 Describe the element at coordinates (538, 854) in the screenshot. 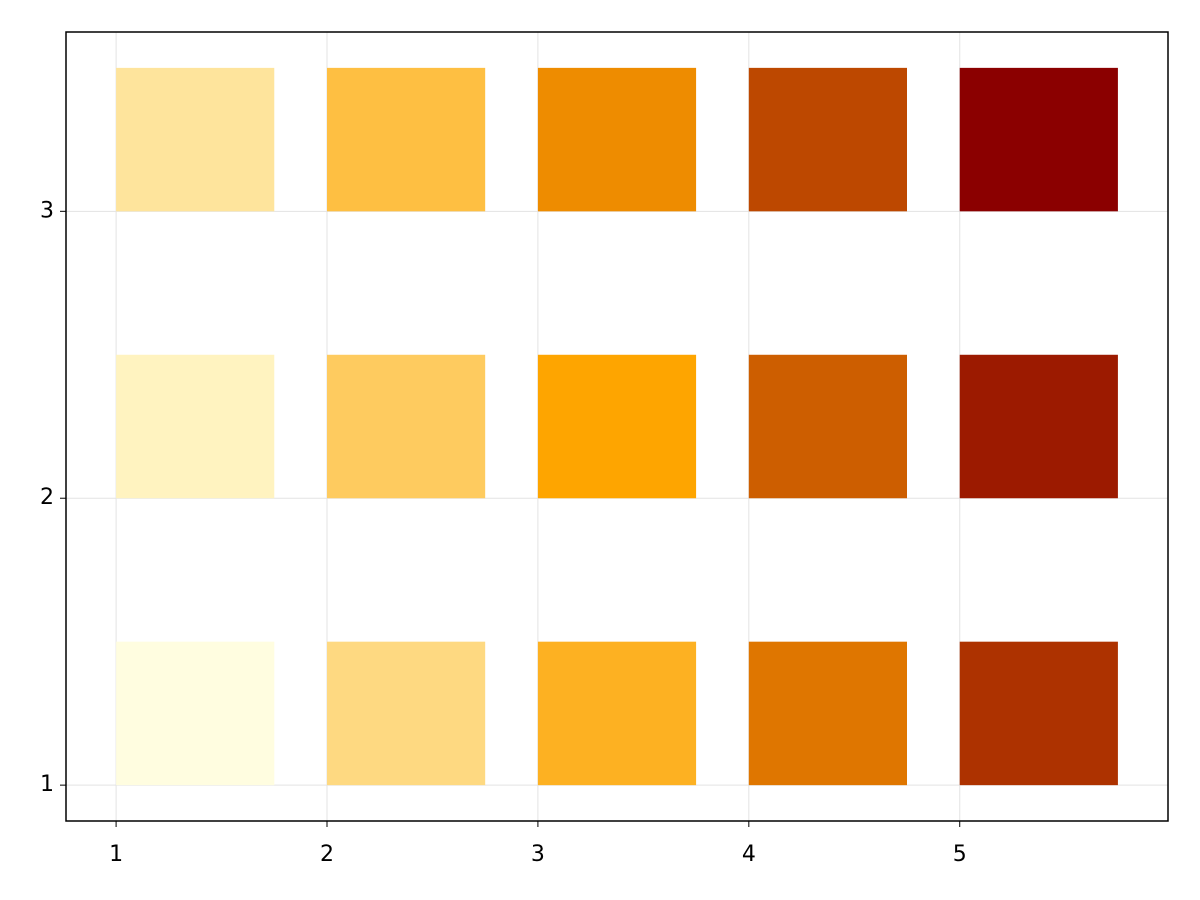

I see `x-tick-label: 3` at that location.